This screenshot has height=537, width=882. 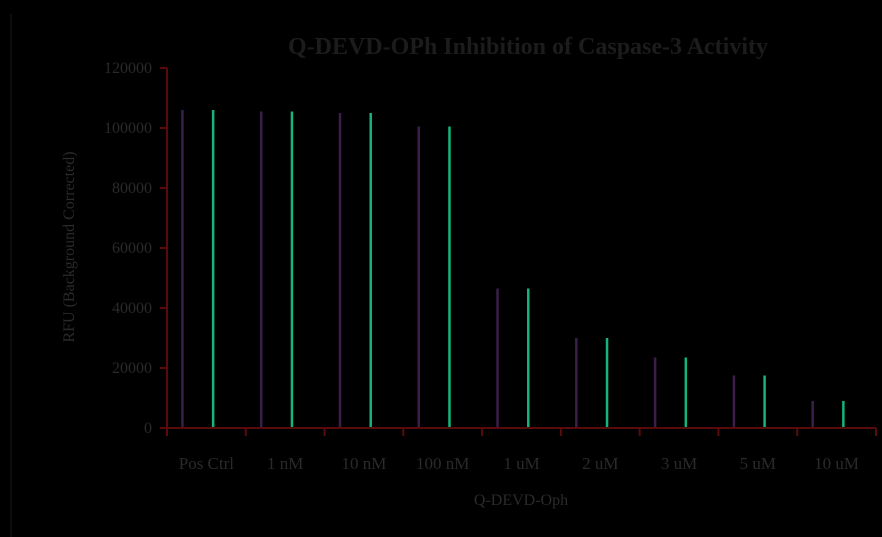 I want to click on y-tick-label: 100000, so click(x=128, y=128).